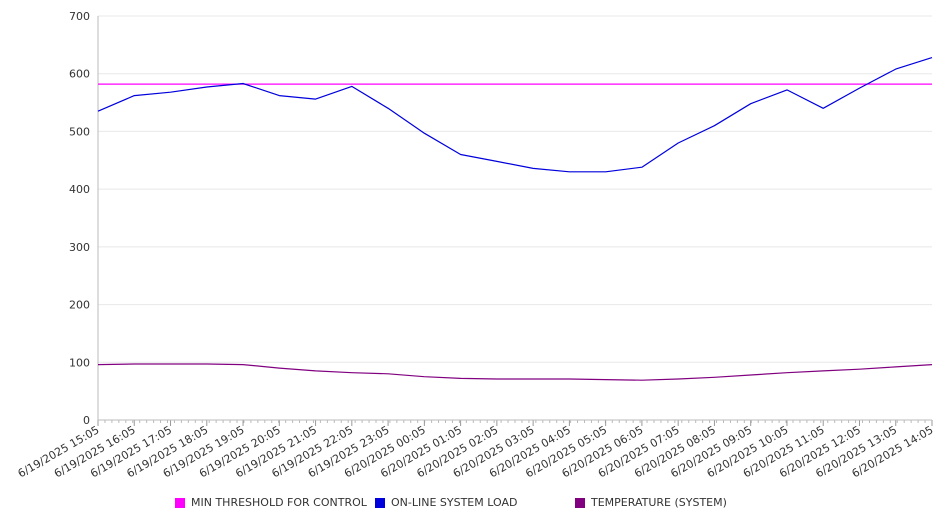 The height and width of the screenshot is (526, 946). I want to click on legend-swatch-temperature, so click(580, 502).